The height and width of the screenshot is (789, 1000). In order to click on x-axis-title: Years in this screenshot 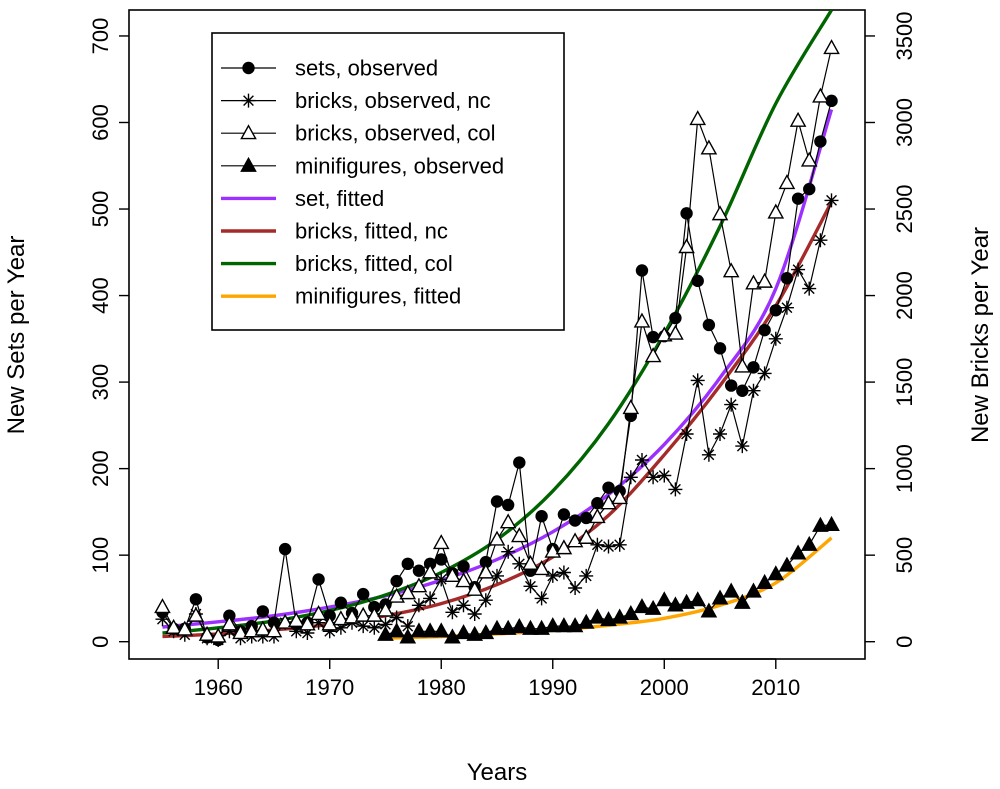, I will do `click(497, 772)`.